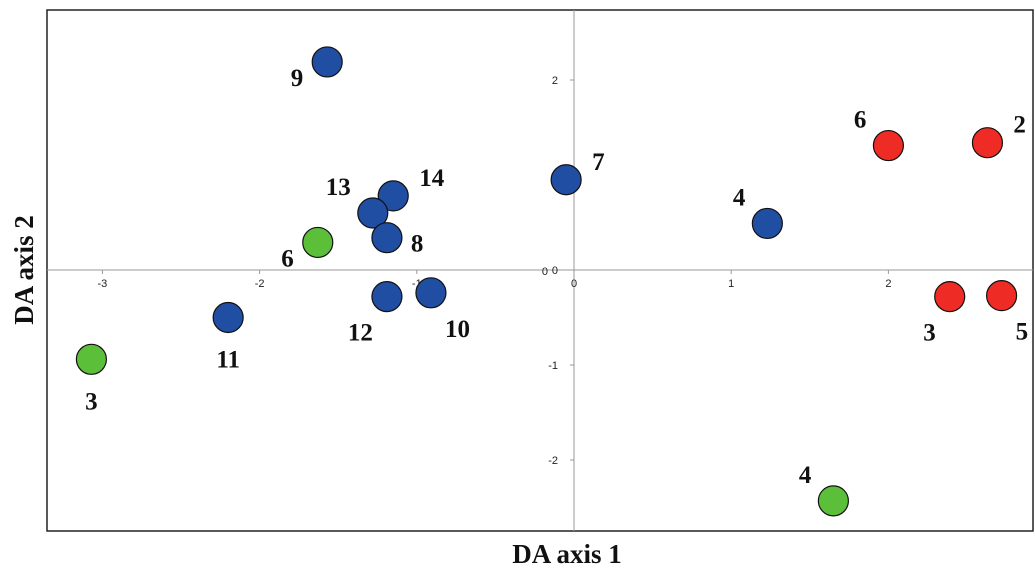 The height and width of the screenshot is (569, 1035). Describe the element at coordinates (598, 162) in the screenshot. I see `point-label: 7` at that location.